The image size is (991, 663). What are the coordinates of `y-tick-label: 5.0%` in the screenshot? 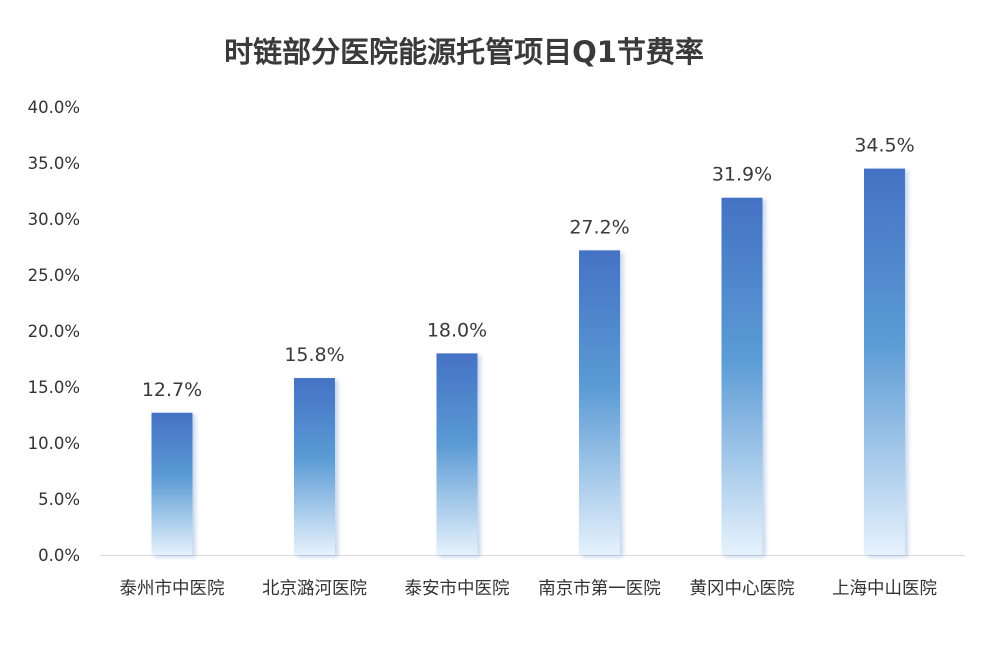 It's located at (59, 499).